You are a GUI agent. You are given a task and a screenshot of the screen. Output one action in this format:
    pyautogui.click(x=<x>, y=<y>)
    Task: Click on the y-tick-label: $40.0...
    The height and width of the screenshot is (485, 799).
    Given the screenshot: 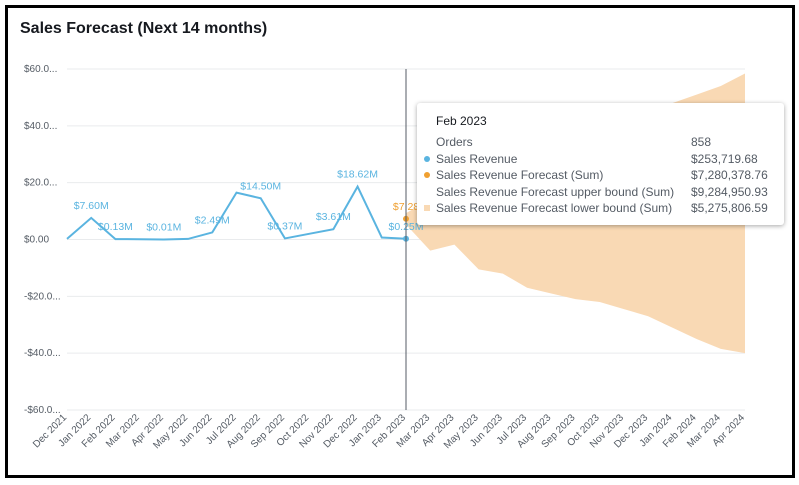 What is the action you would take?
    pyautogui.click(x=40, y=126)
    